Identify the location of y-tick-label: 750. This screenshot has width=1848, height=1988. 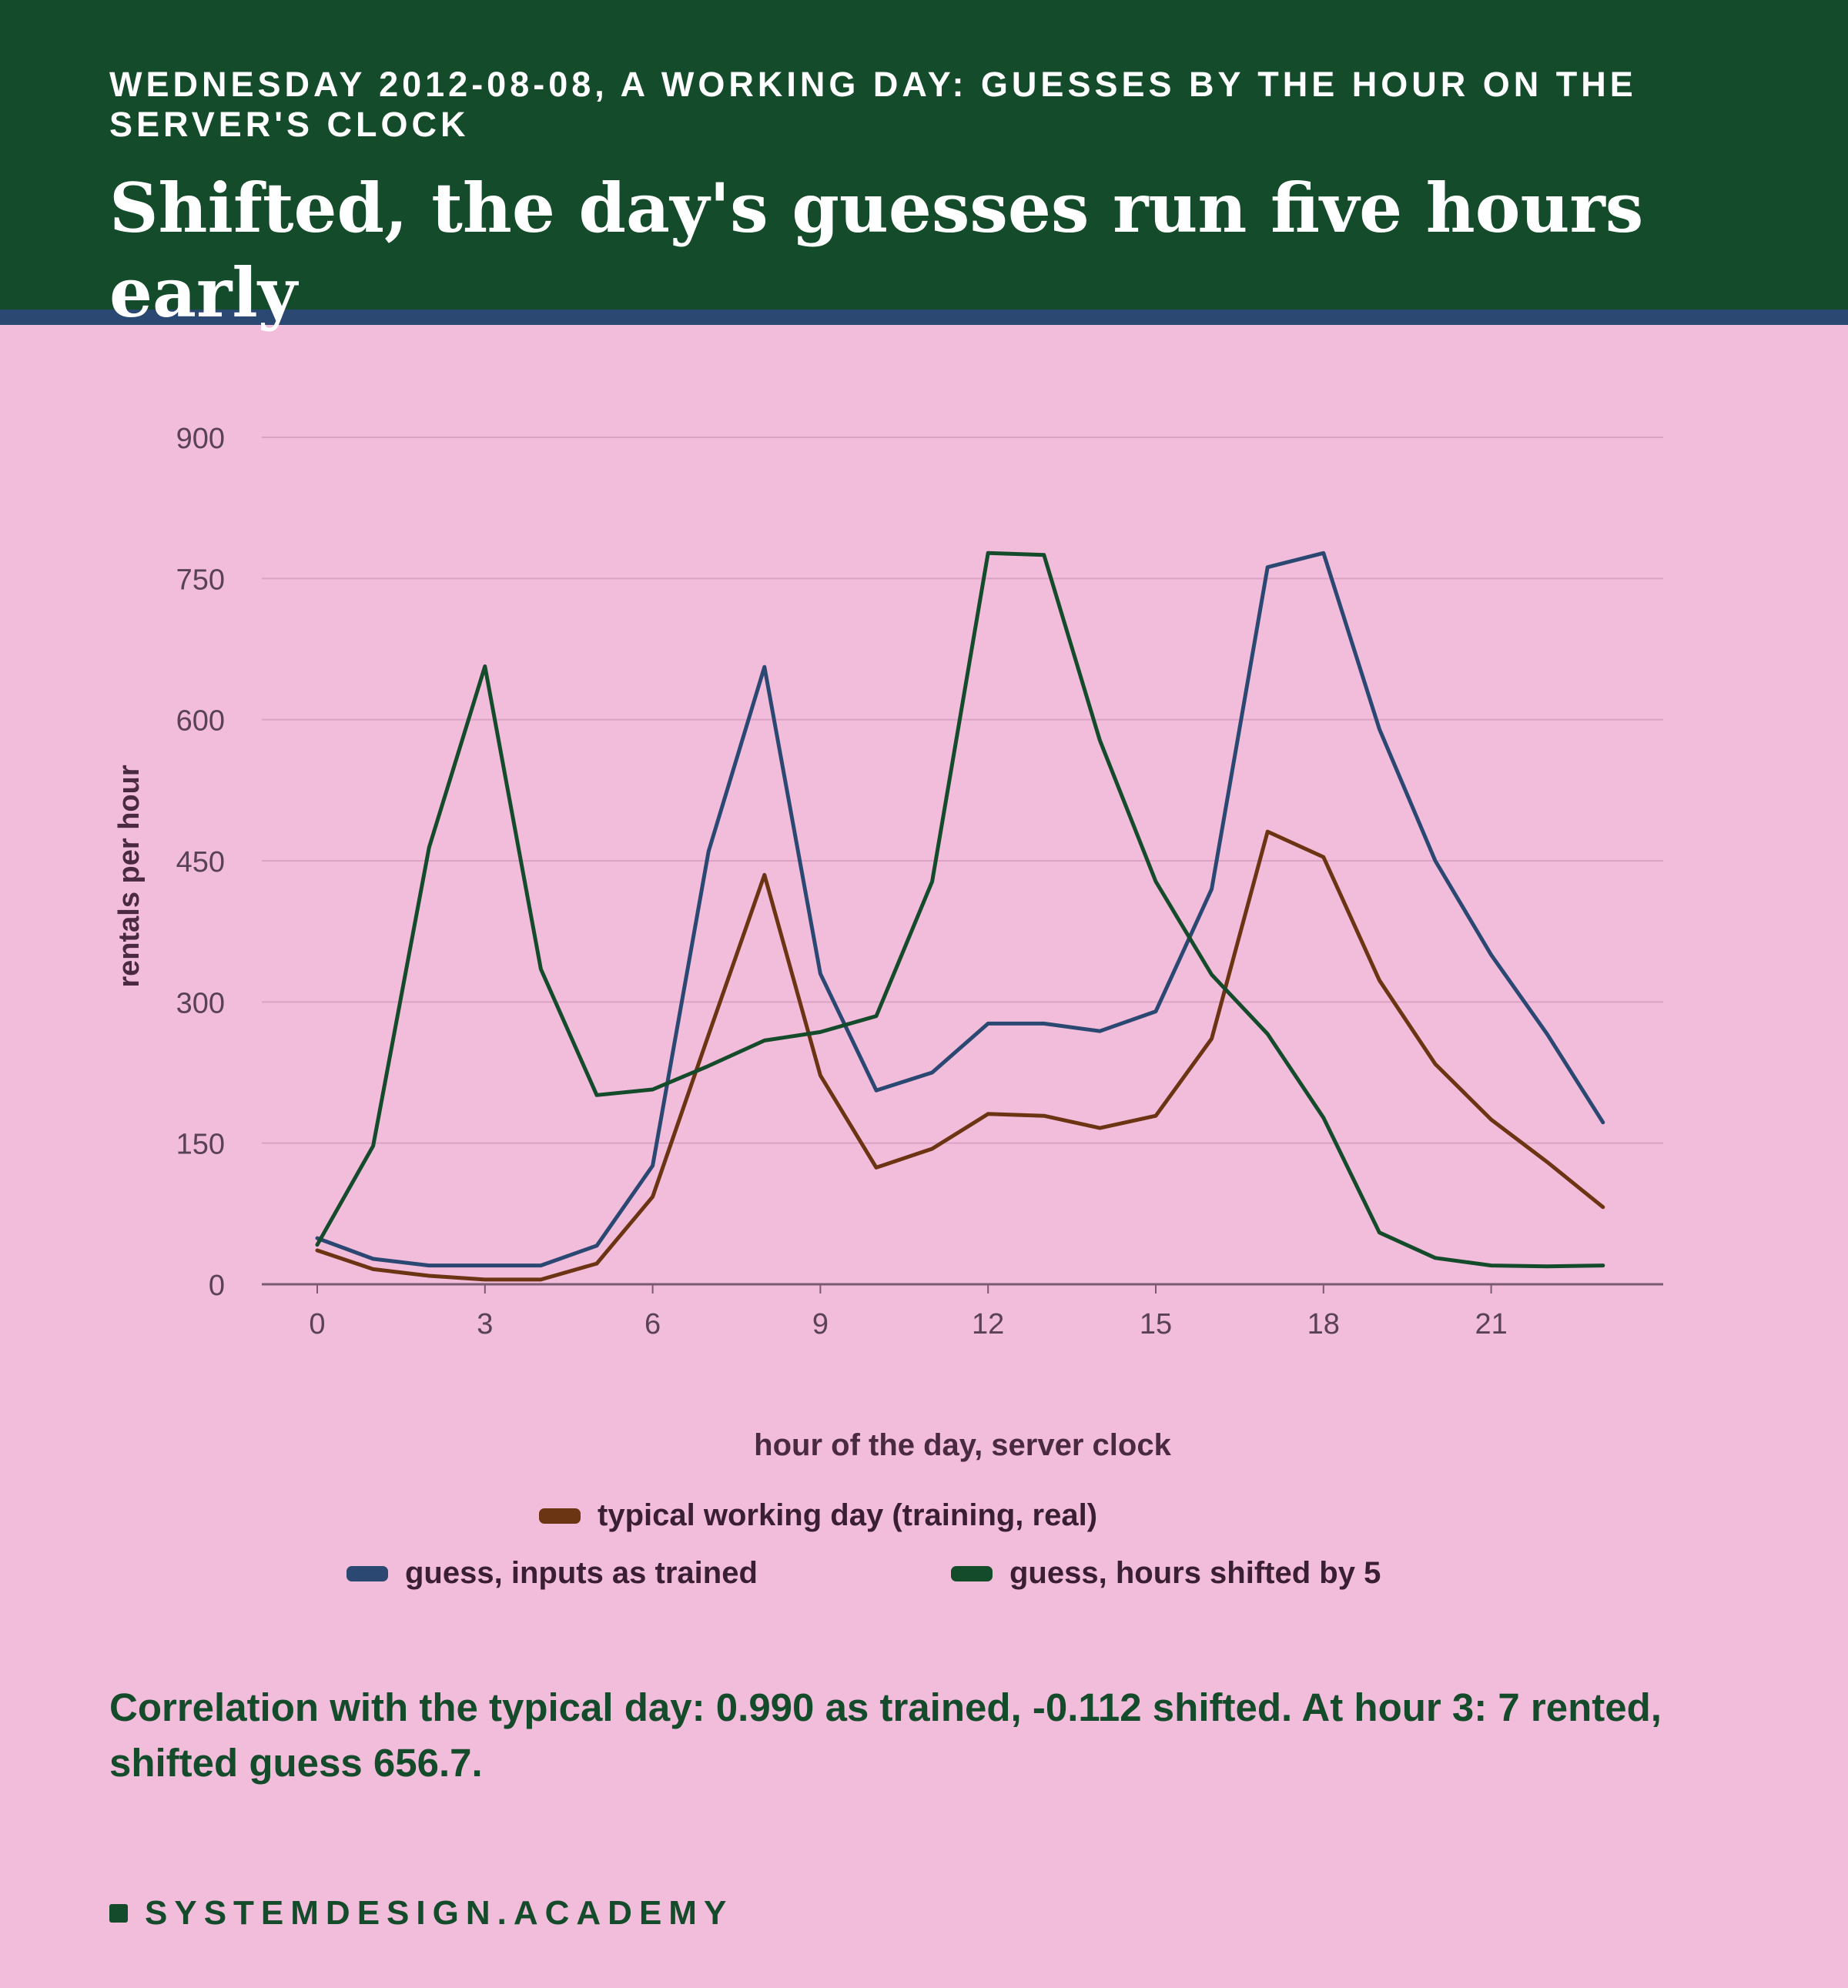
(200, 580).